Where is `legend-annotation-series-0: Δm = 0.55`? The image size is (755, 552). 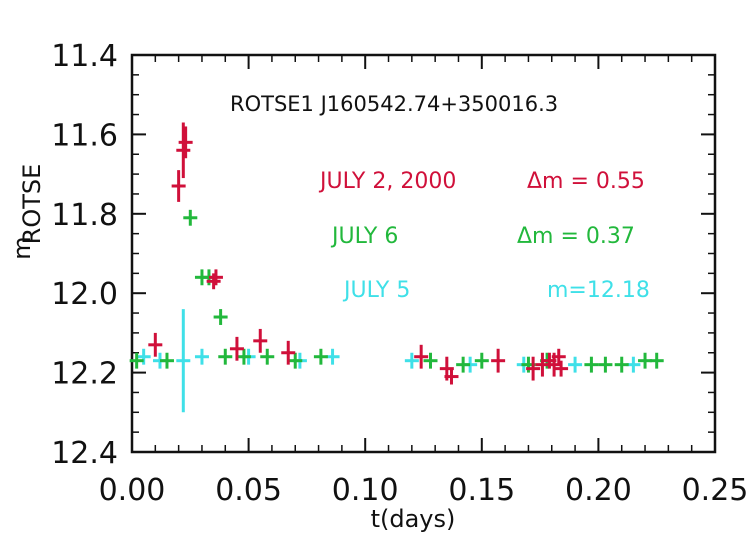
legend-annotation-series-0: Δm = 0.55 is located at coordinates (586, 181).